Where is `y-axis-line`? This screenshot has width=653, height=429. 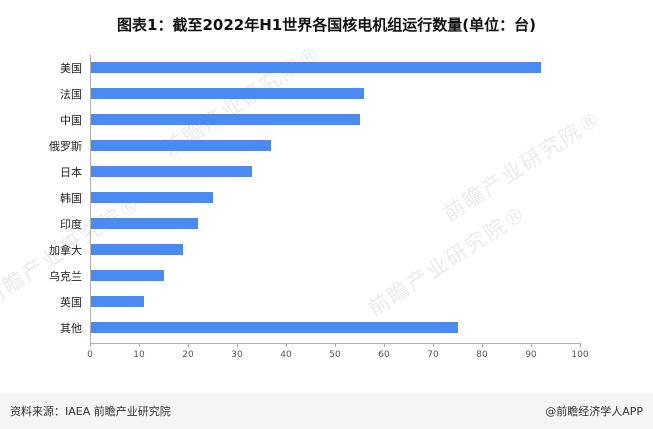 y-axis-line is located at coordinates (90, 199).